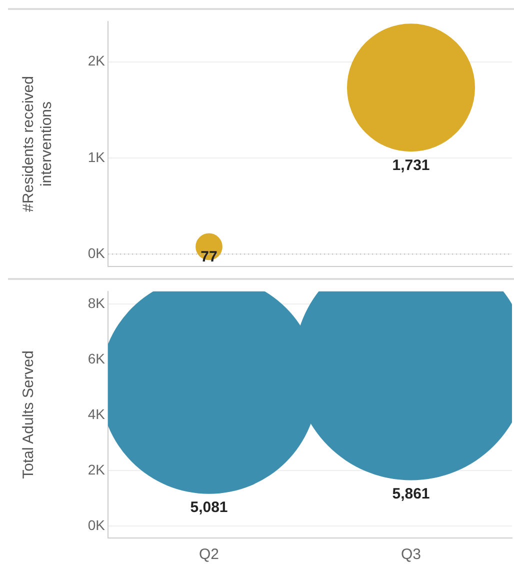 This screenshot has height=576, width=514. I want to click on x-tick-label: Q2, so click(209, 555).